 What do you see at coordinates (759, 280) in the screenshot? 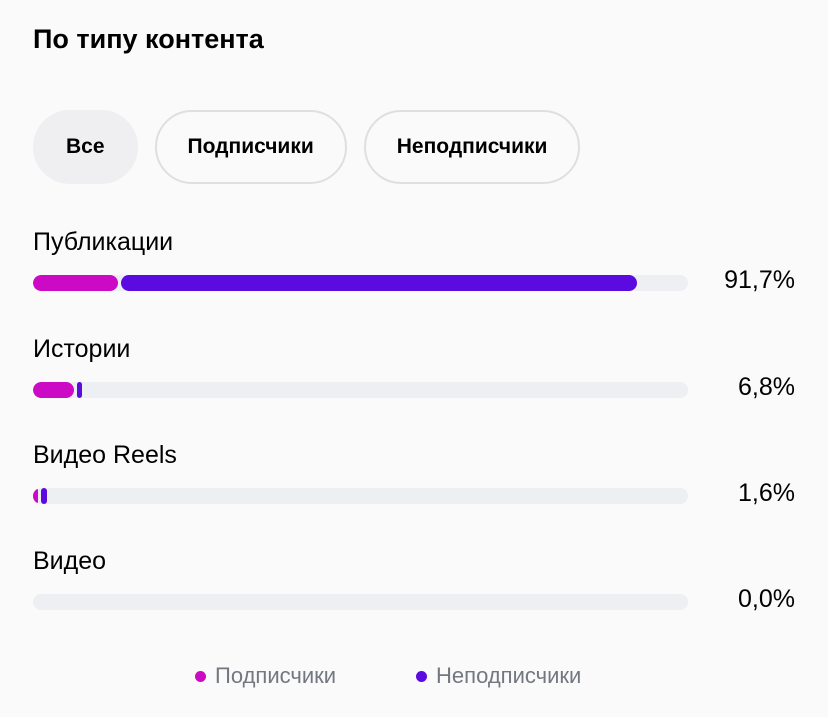
I see `total-percent: 91,7%` at bounding box center [759, 280].